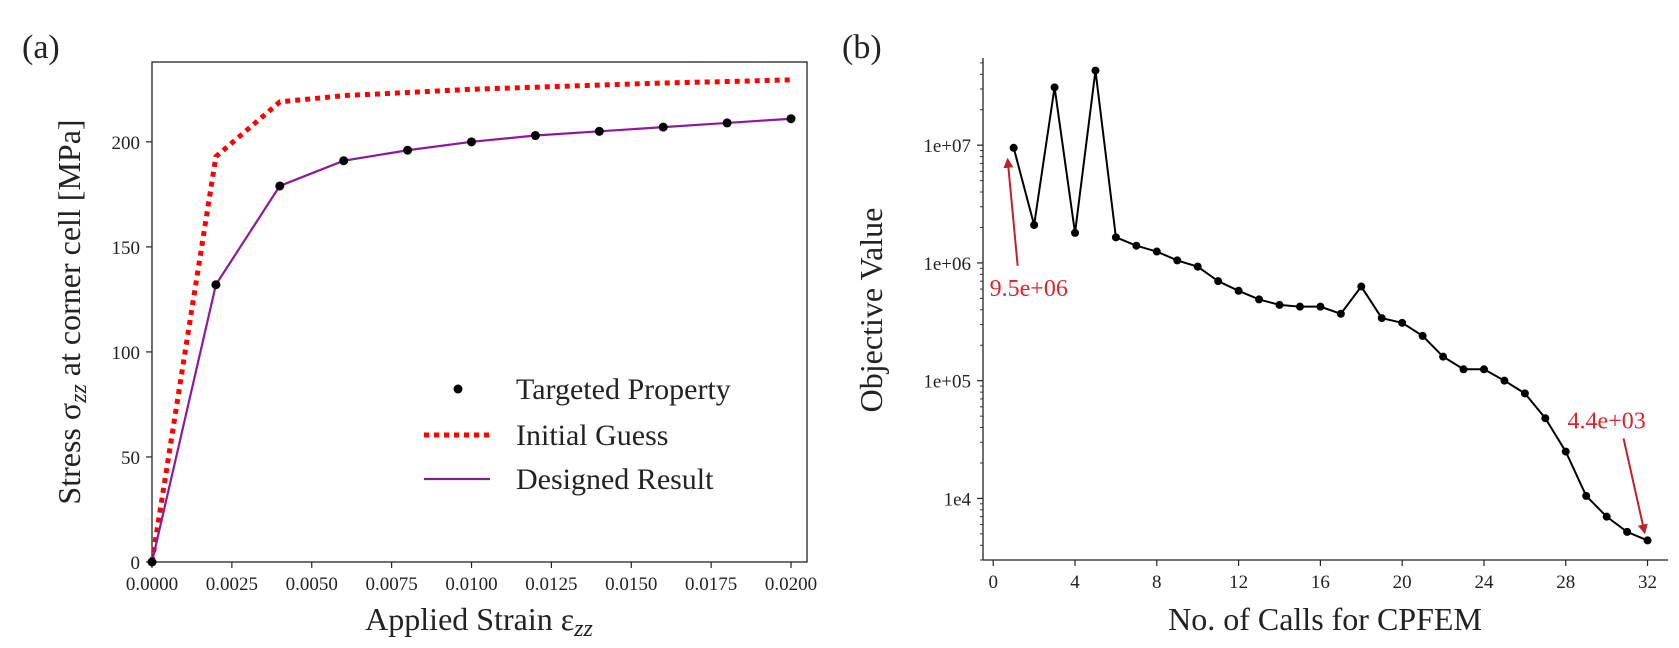  What do you see at coordinates (947, 382) in the screenshot?
I see `y-tick-label-b: 1e+05` at bounding box center [947, 382].